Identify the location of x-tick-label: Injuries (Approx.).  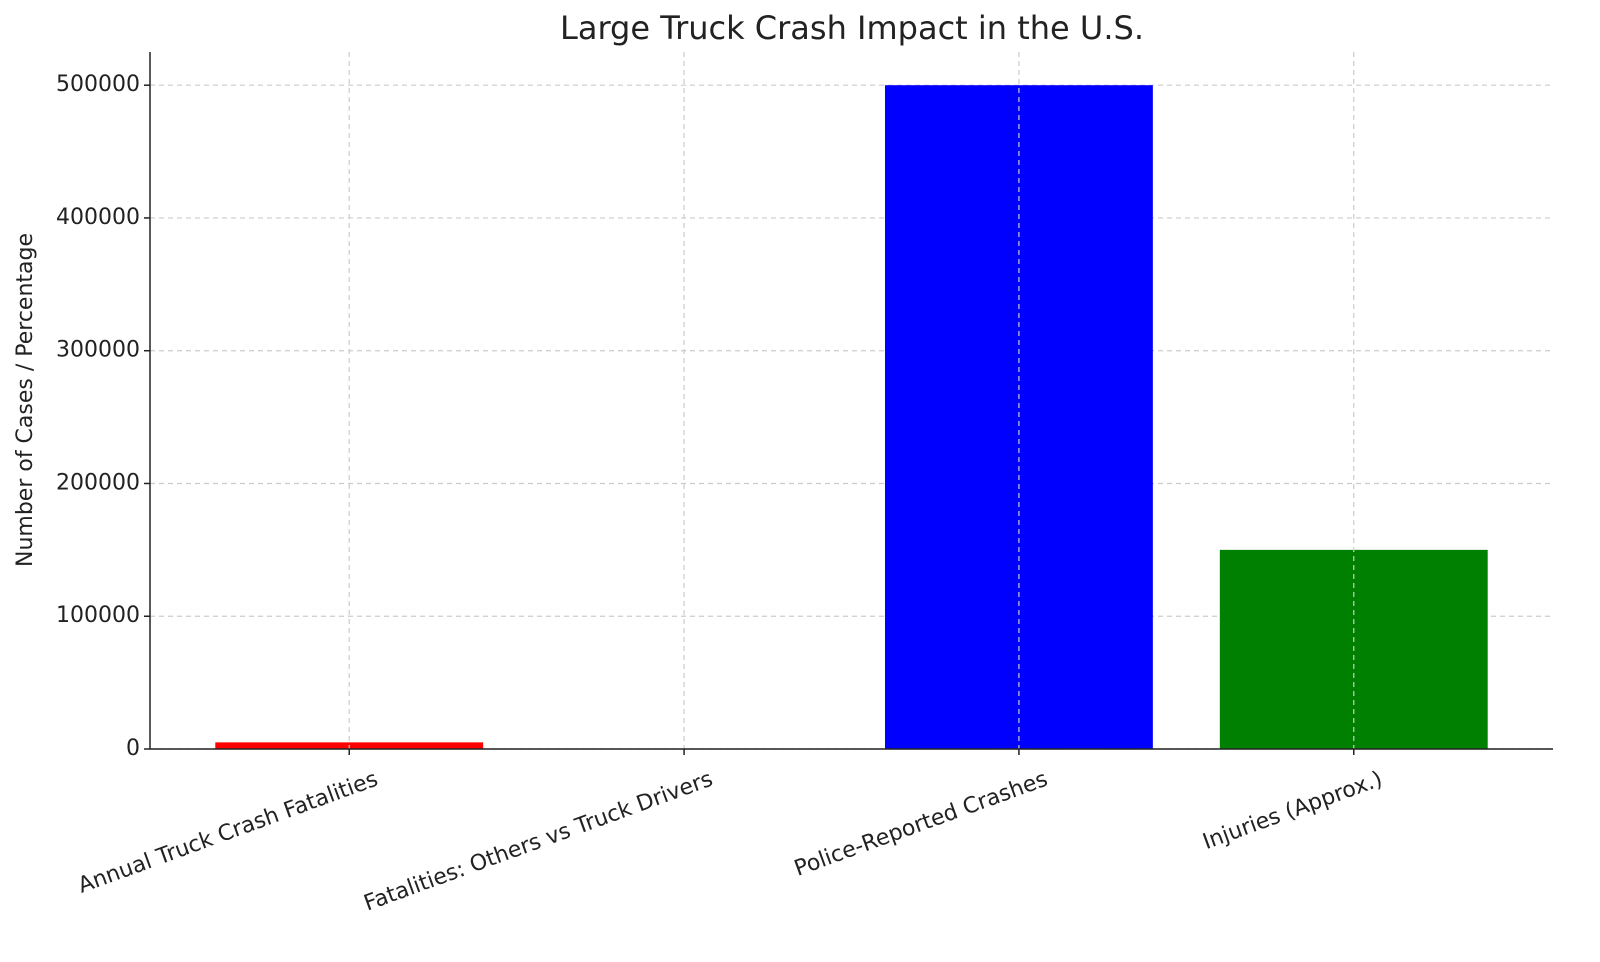
(1293, 811).